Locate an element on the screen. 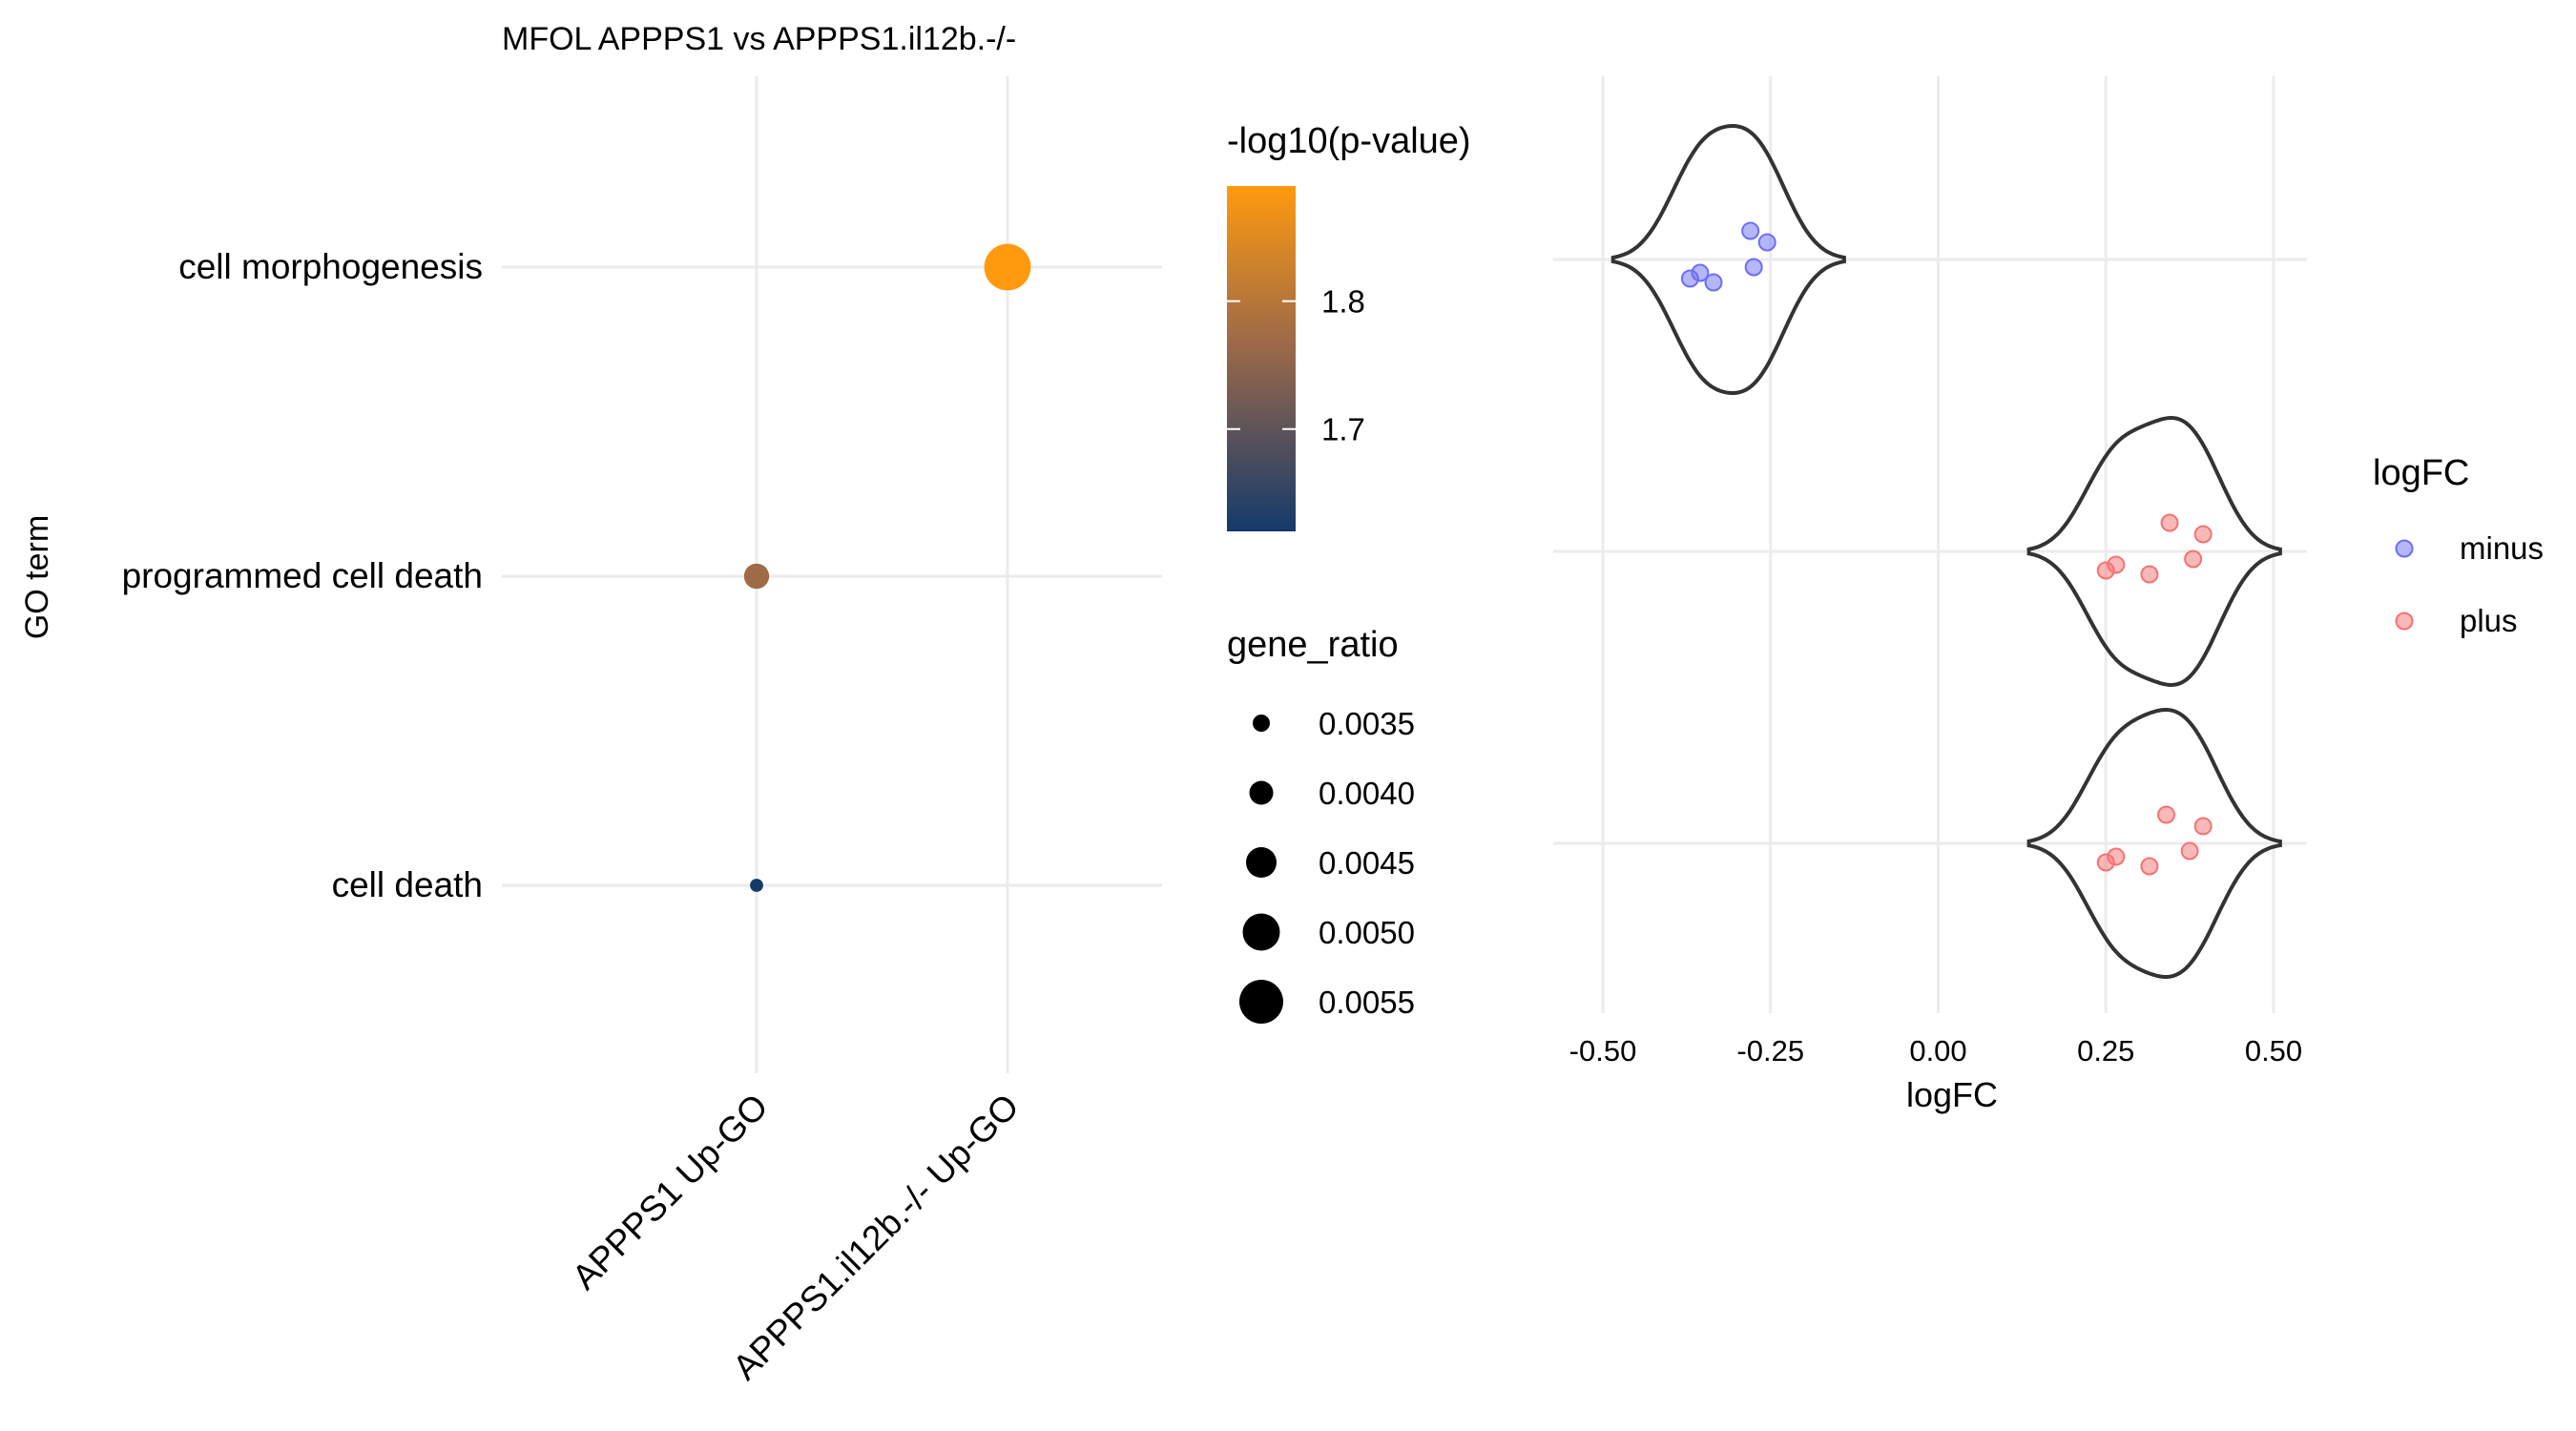  dotplot-y-tick-programmed-cell-death: programmed cell death is located at coordinates (302, 575).